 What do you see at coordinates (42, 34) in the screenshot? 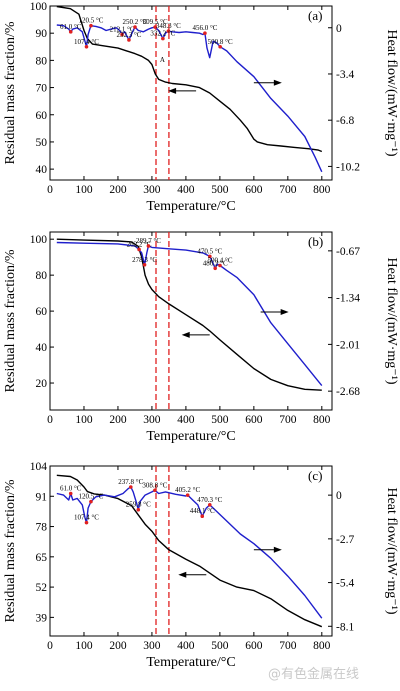
I see `y-left-tick-label: 90` at bounding box center [42, 34].